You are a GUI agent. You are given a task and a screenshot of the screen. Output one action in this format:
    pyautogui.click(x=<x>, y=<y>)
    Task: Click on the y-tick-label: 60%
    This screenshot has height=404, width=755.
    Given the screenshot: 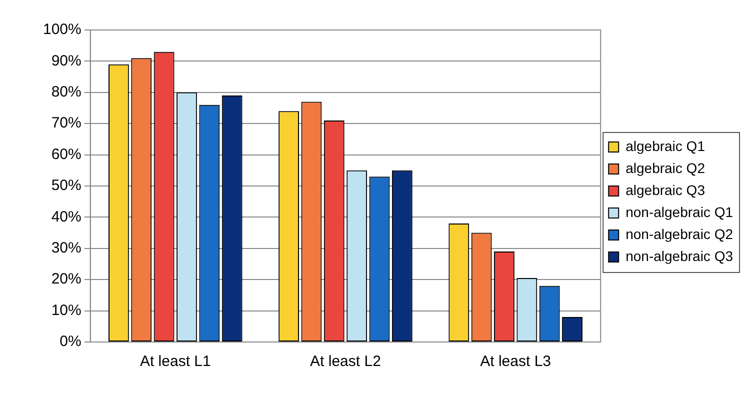 What is the action you would take?
    pyautogui.click(x=66, y=154)
    